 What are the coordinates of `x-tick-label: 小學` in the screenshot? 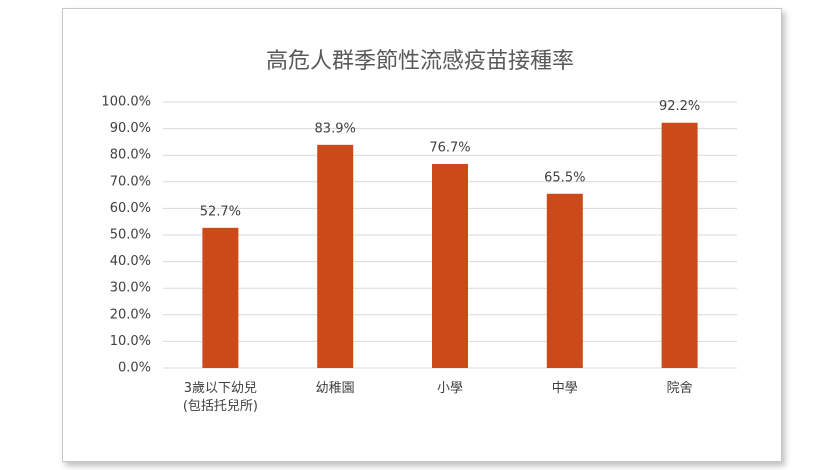 It's located at (449, 388).